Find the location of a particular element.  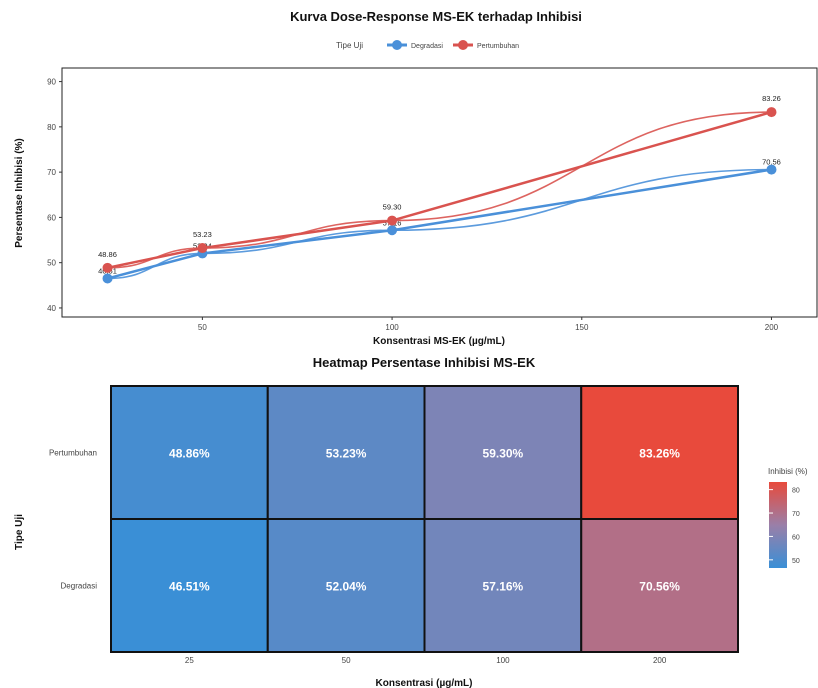

heatmap-cell-label: 52.04% is located at coordinates (346, 587).